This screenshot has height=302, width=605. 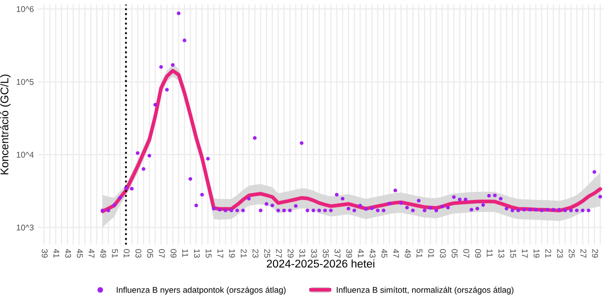 What do you see at coordinates (25, 227) in the screenshot?
I see `y-tick-label: 10^3` at bounding box center [25, 227].